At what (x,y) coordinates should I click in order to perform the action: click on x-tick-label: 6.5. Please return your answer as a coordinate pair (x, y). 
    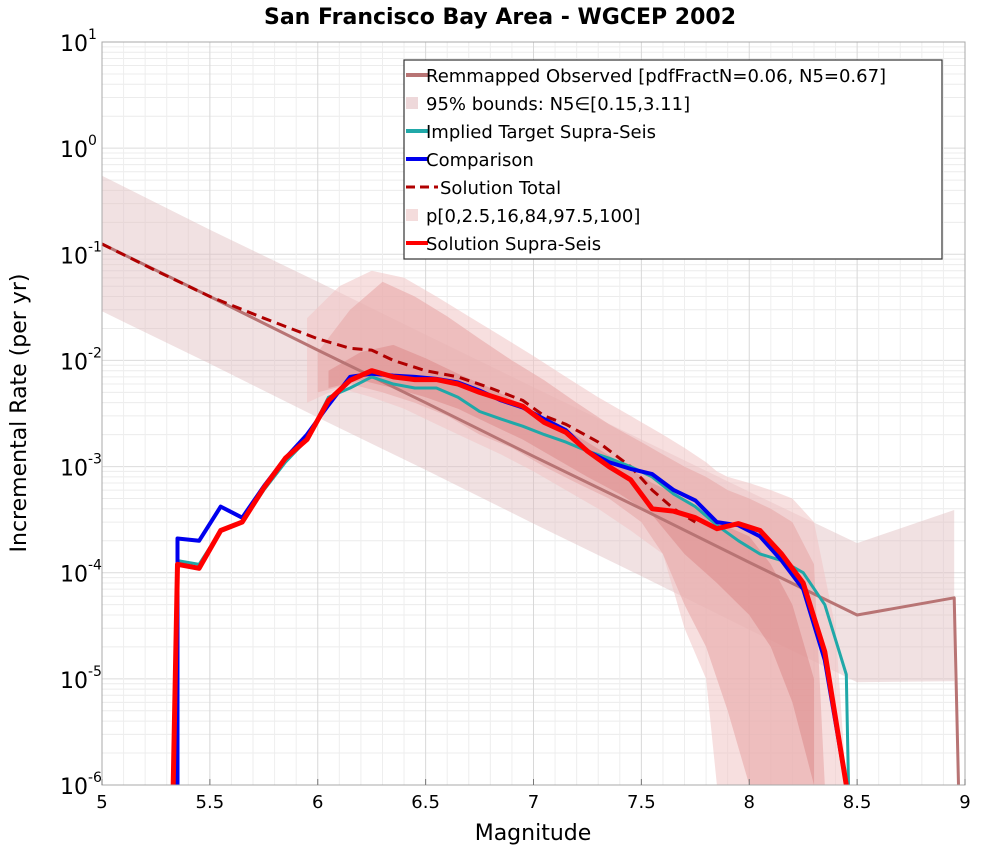
    Looking at the image, I should click on (425, 802).